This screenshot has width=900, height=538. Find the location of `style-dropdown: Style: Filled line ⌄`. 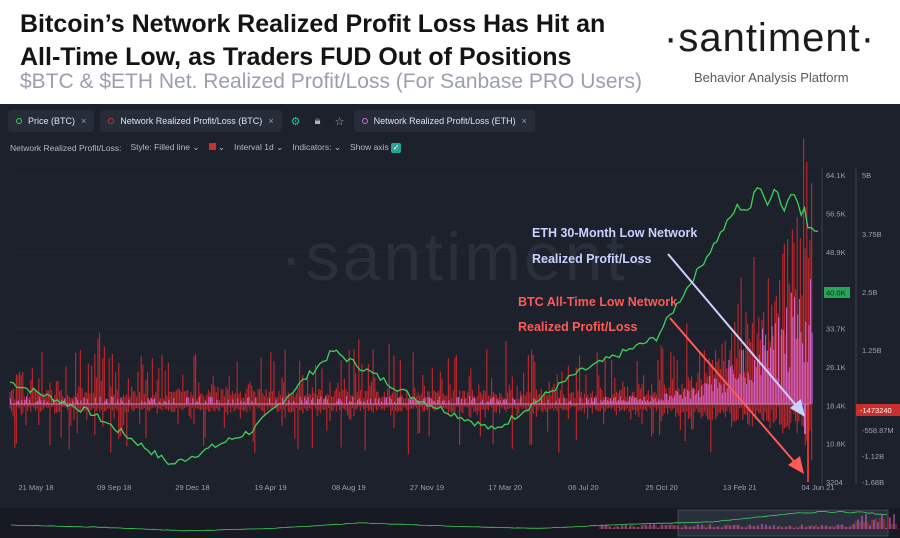

style-dropdown: Style: Filled line ⌄ is located at coordinates (165, 147).